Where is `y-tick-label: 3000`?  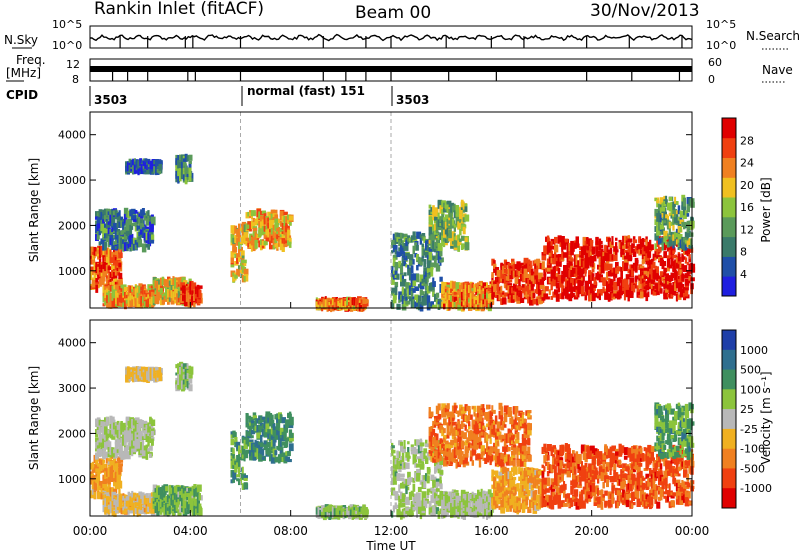
y-tick-label: 3000 is located at coordinates (72, 180).